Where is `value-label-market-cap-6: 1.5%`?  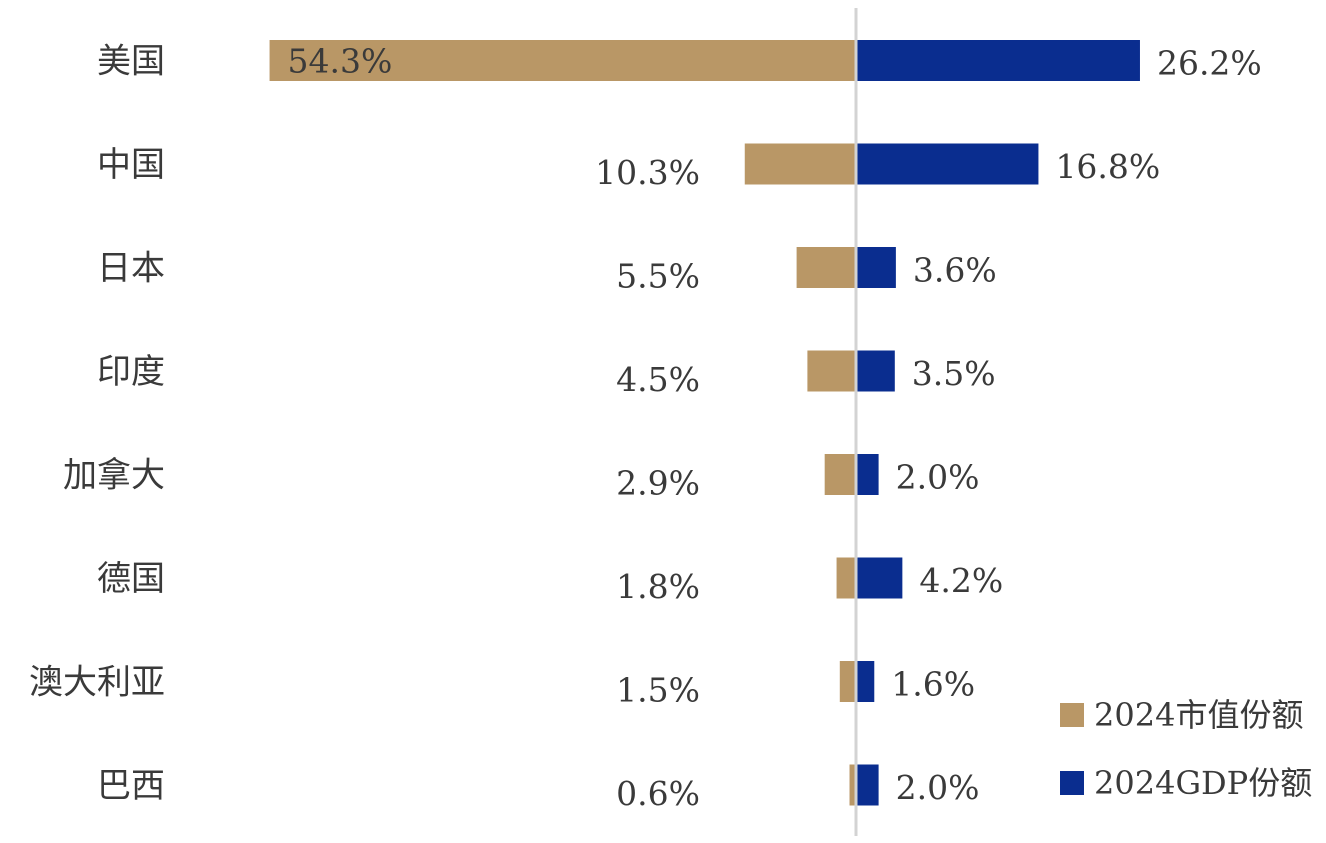 value-label-market-cap-6: 1.5% is located at coordinates (658, 690).